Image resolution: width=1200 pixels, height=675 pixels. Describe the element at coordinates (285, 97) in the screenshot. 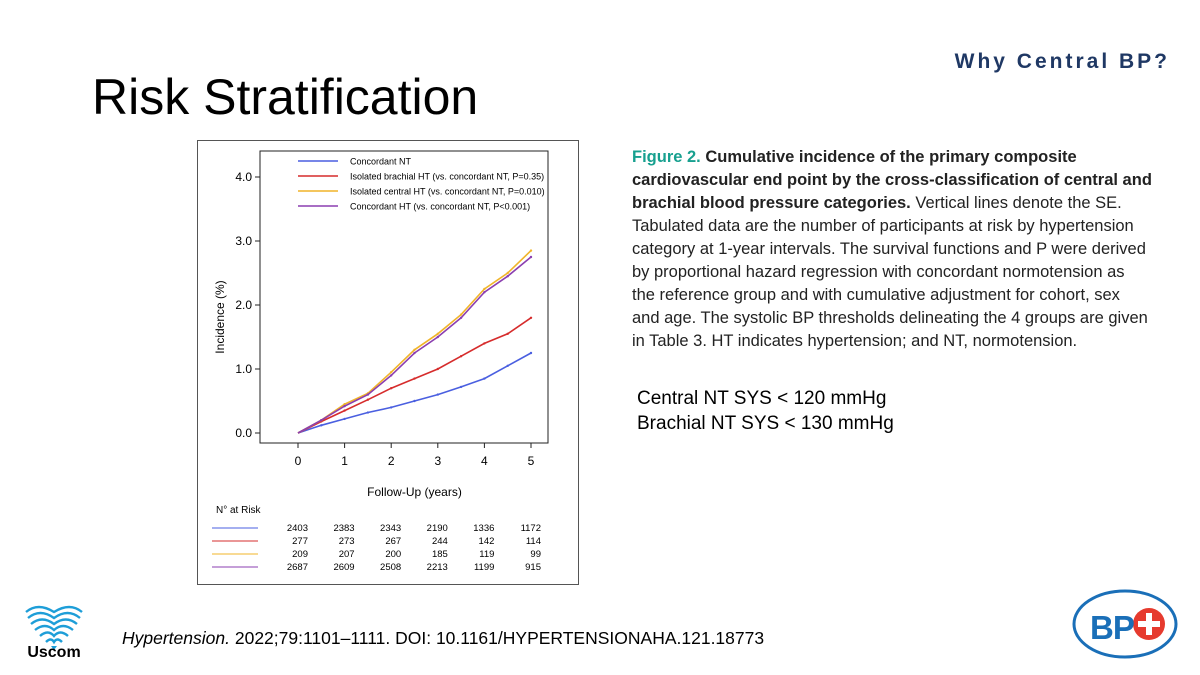

I see `slide-title: Risk Stratification` at that location.